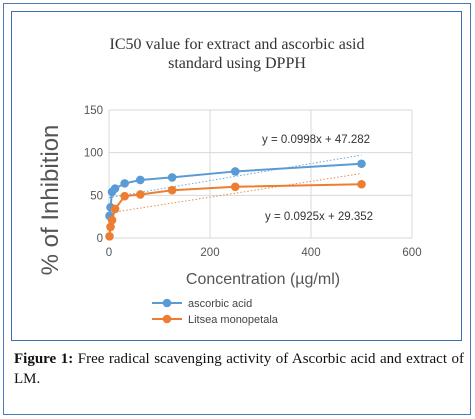 This screenshot has width=475, height=419. What do you see at coordinates (236, 44) in the screenshot?
I see `chart-title-line1: IC50 value for extract and ascorbic asid` at bounding box center [236, 44].